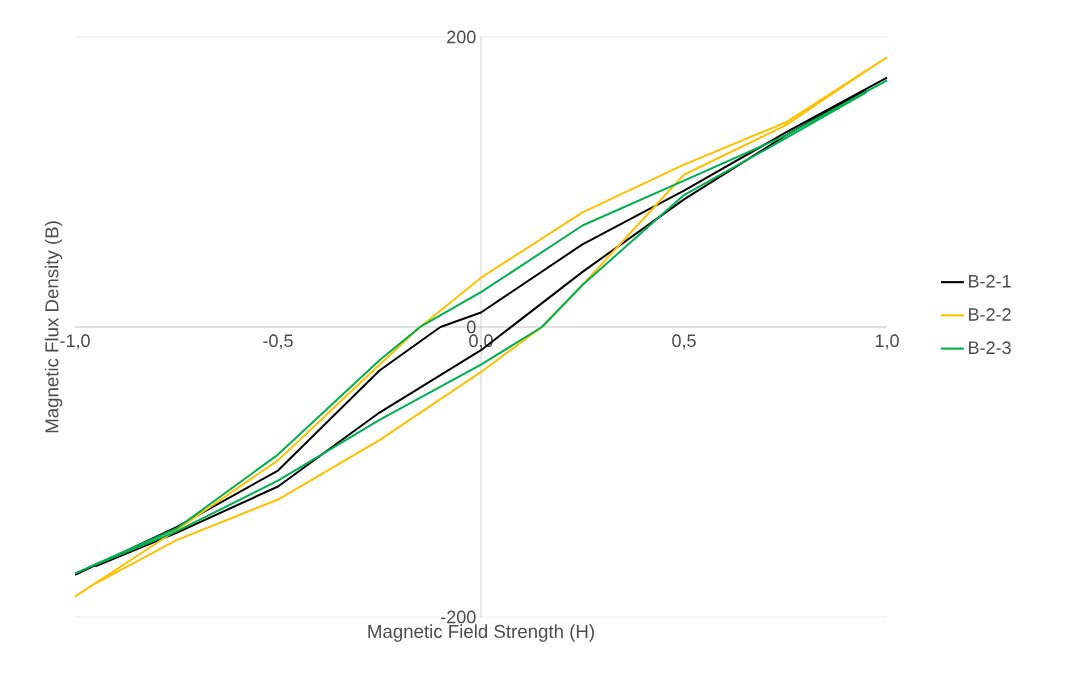 The image size is (1068, 684). I want to click on legend-label: B-2-2, so click(990, 314).